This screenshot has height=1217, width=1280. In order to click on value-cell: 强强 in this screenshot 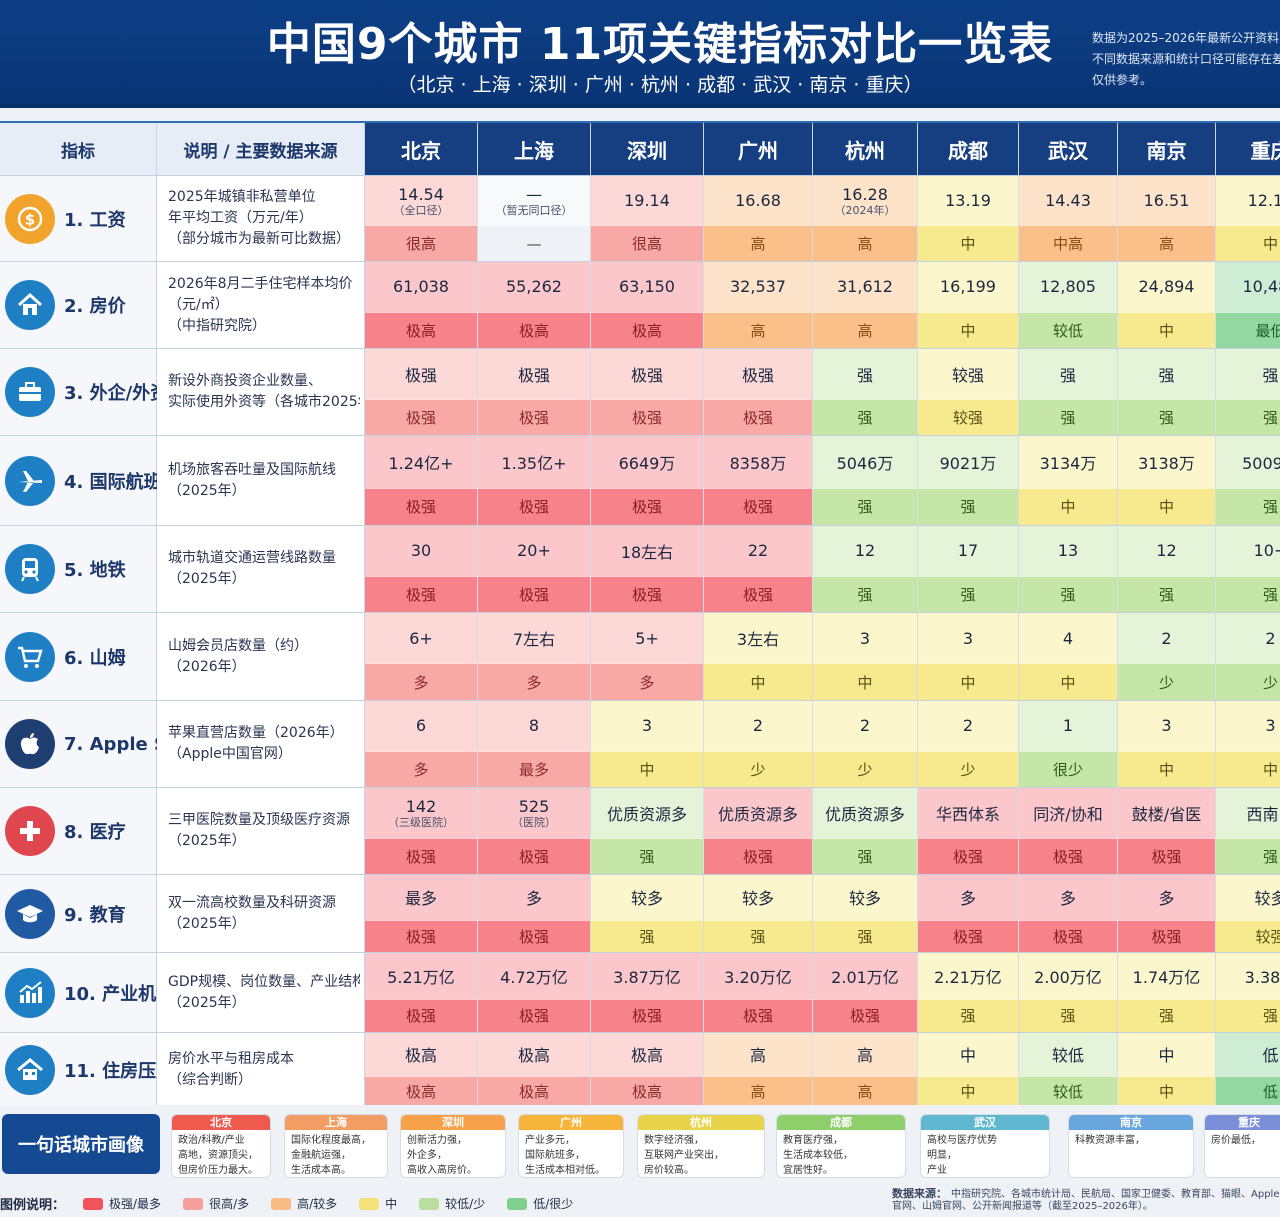, I will do `click(1068, 392)`.